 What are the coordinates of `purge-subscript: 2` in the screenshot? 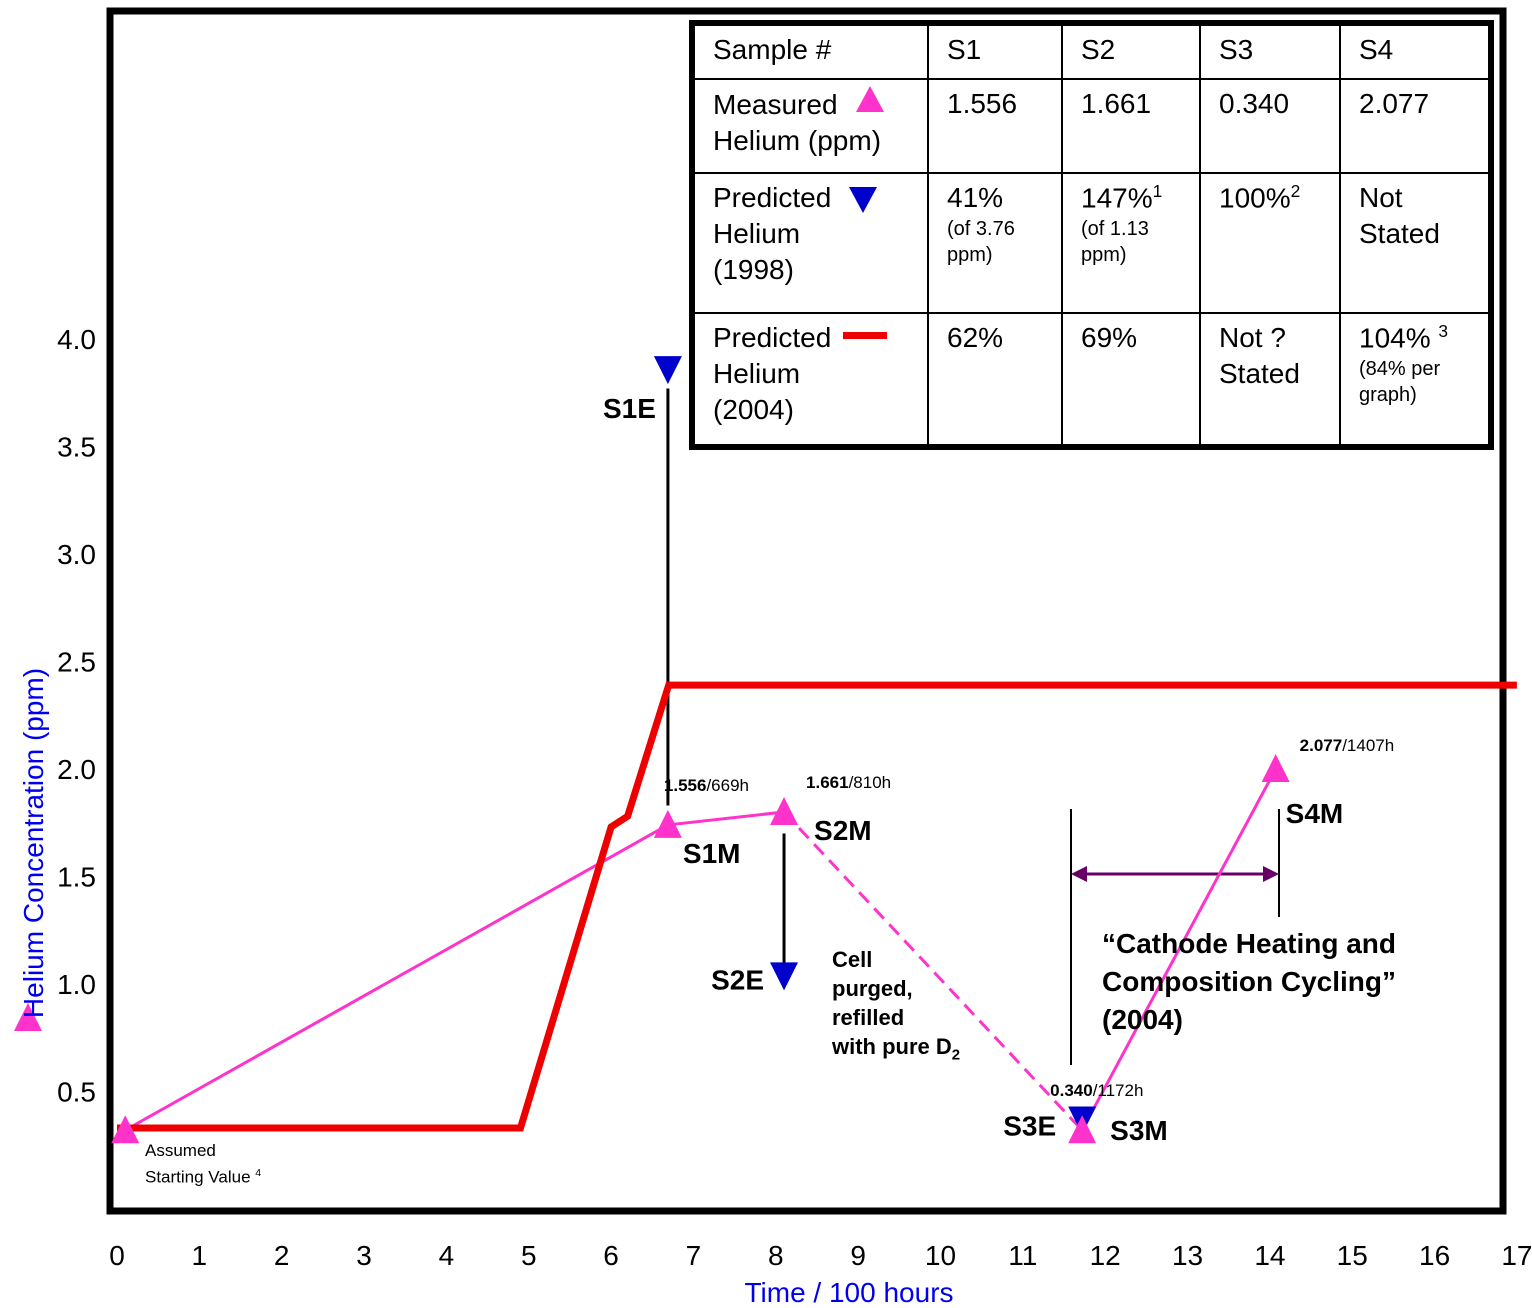 It's located at (956, 1055).